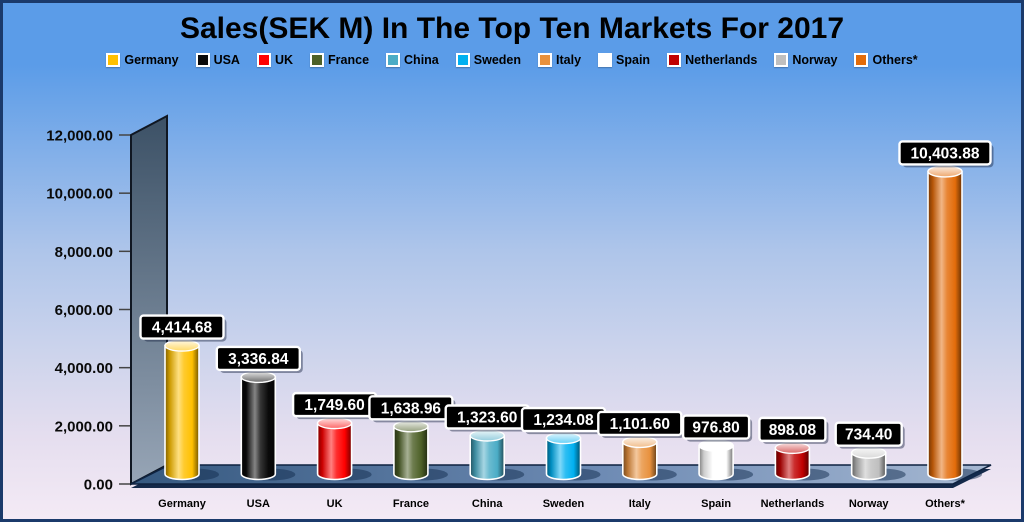 The image size is (1024, 522). What do you see at coordinates (182, 504) in the screenshot?
I see `category-label: Germany` at bounding box center [182, 504].